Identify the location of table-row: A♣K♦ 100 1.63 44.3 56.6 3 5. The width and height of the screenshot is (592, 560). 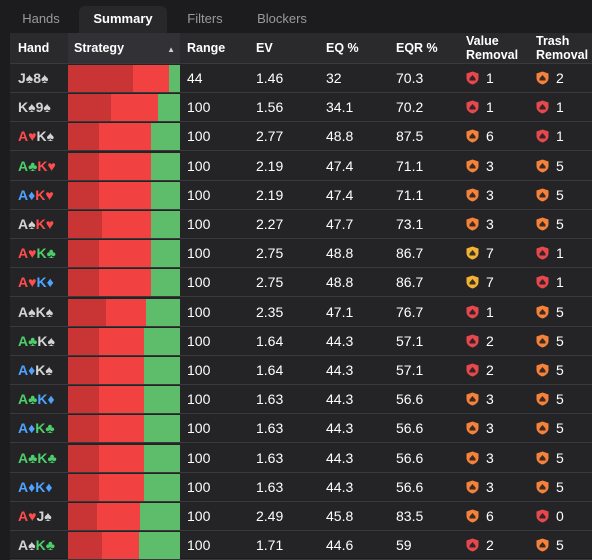
(301, 400).